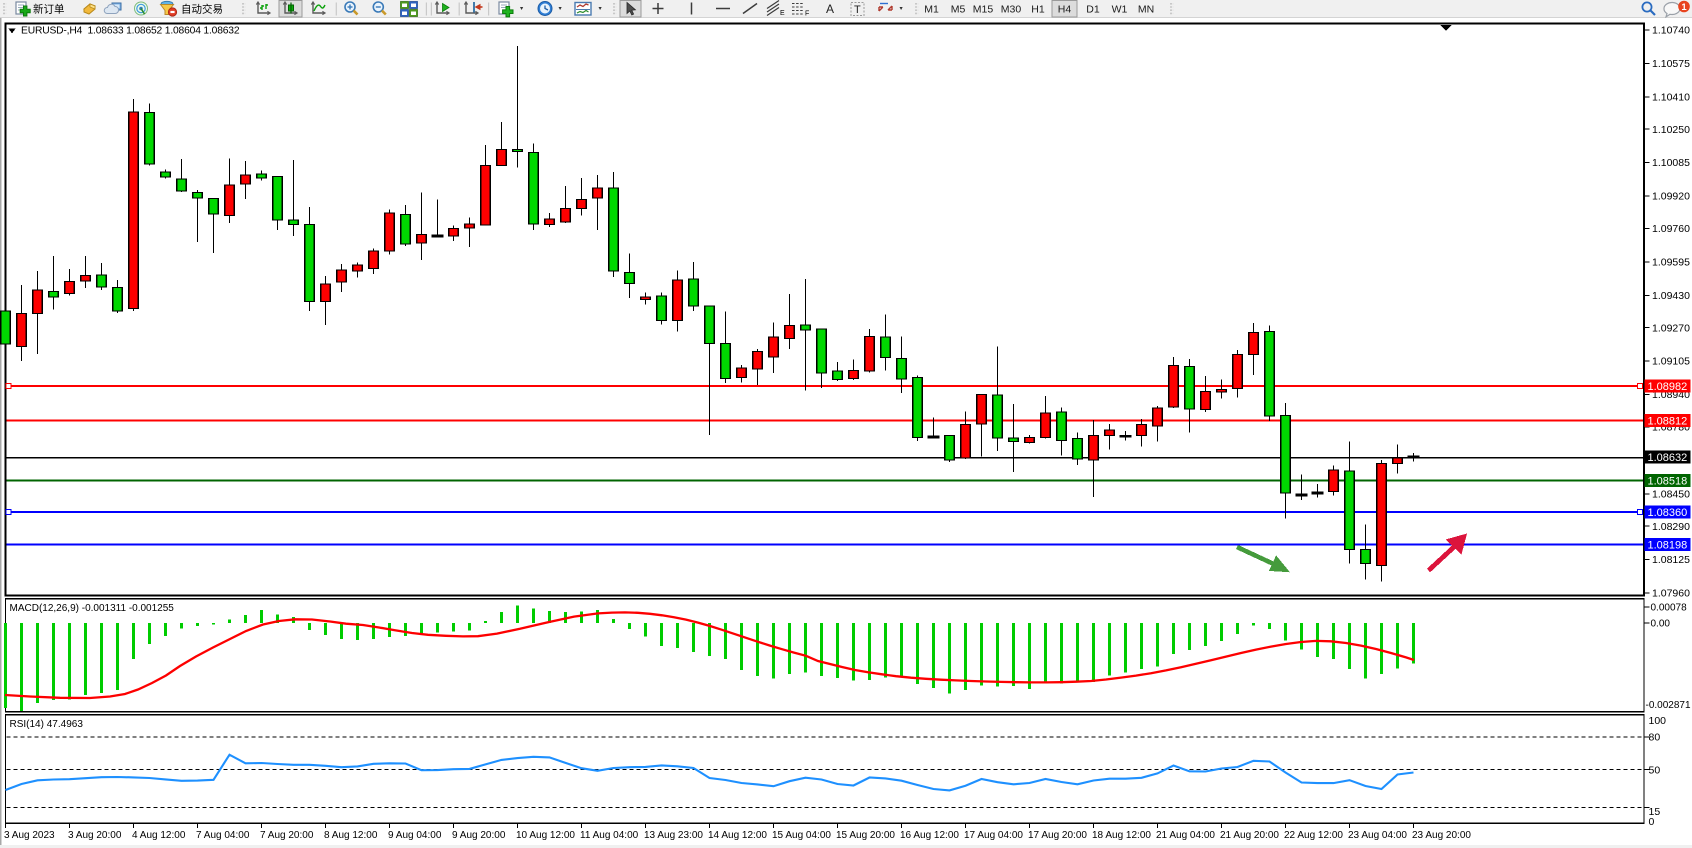 This screenshot has width=1692, height=848. Describe the element at coordinates (1441, 835) in the screenshot. I see `svg-text: 23 Aug 20:00` at that location.